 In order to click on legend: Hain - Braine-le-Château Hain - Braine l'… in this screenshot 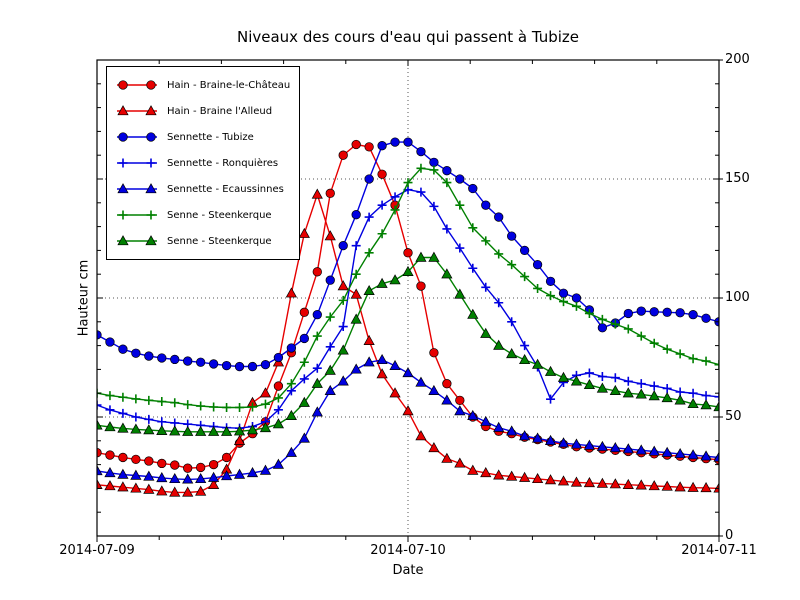, I will do `click(203, 163)`.